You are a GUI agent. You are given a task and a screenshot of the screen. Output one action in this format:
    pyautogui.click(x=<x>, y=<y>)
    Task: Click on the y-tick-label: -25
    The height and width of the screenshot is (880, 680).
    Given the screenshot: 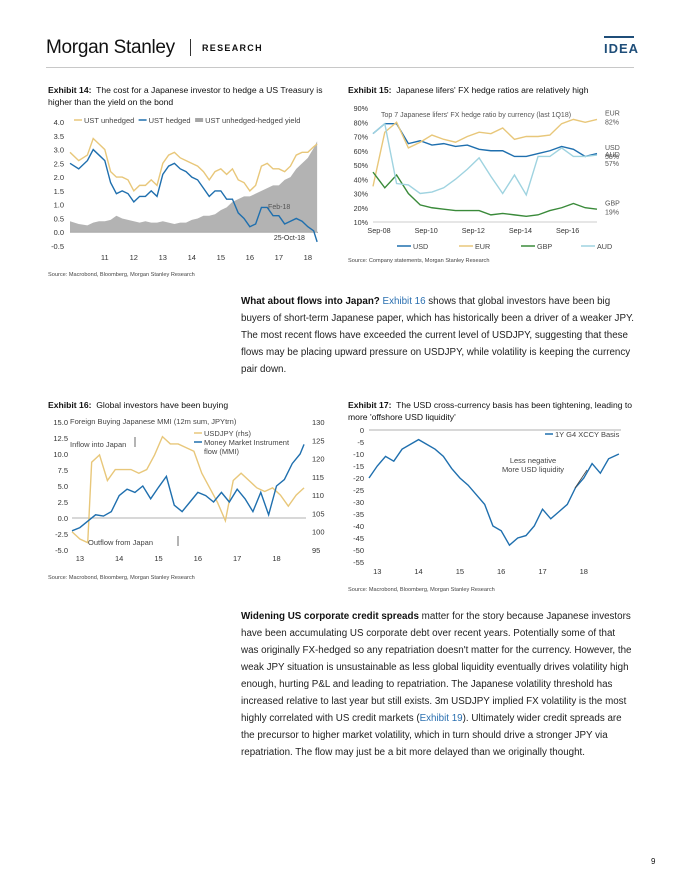 What is the action you would take?
    pyautogui.click(x=358, y=490)
    